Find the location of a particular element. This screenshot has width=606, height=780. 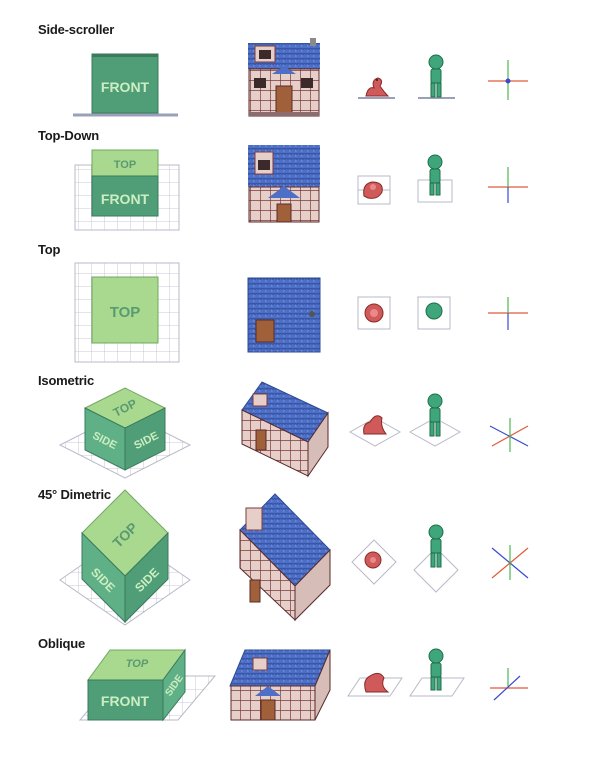

side-scroller-row: FRONT is located at coordinates (300, 77).